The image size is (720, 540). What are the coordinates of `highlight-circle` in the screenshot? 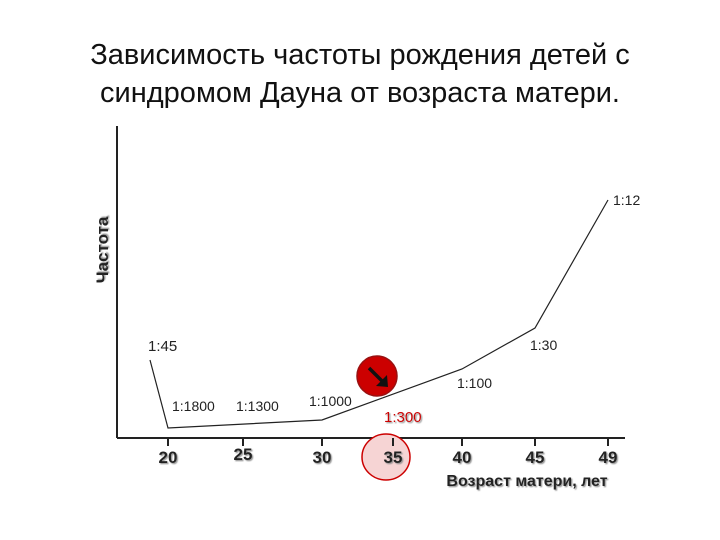 It's located at (386, 457).